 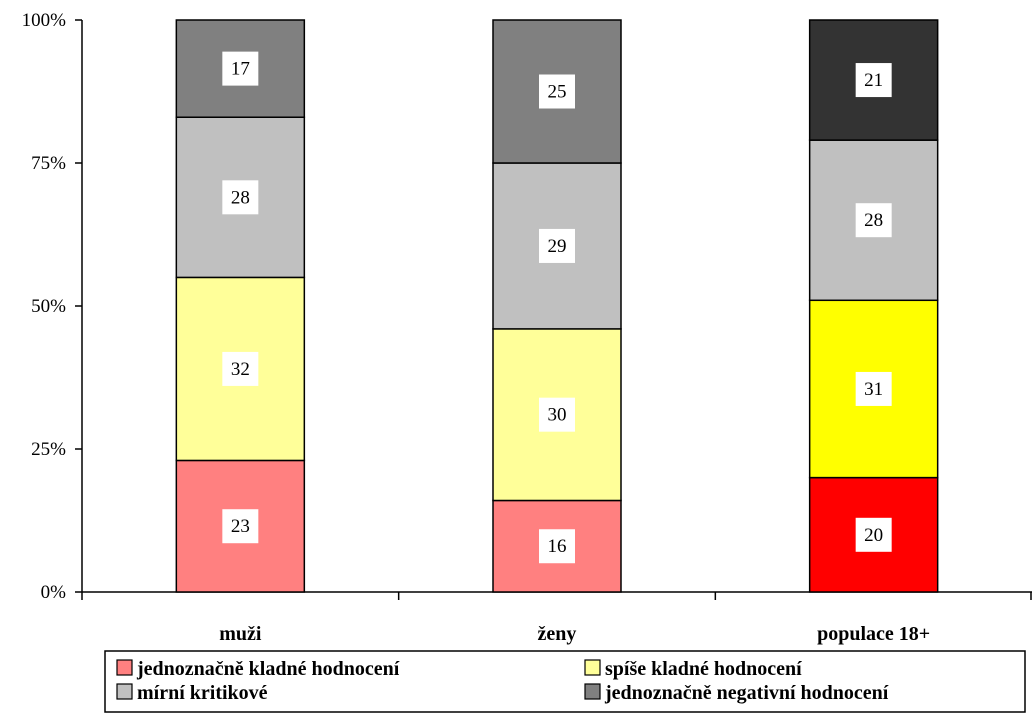 I want to click on legend-label: mírní kritikové, so click(x=202, y=693).